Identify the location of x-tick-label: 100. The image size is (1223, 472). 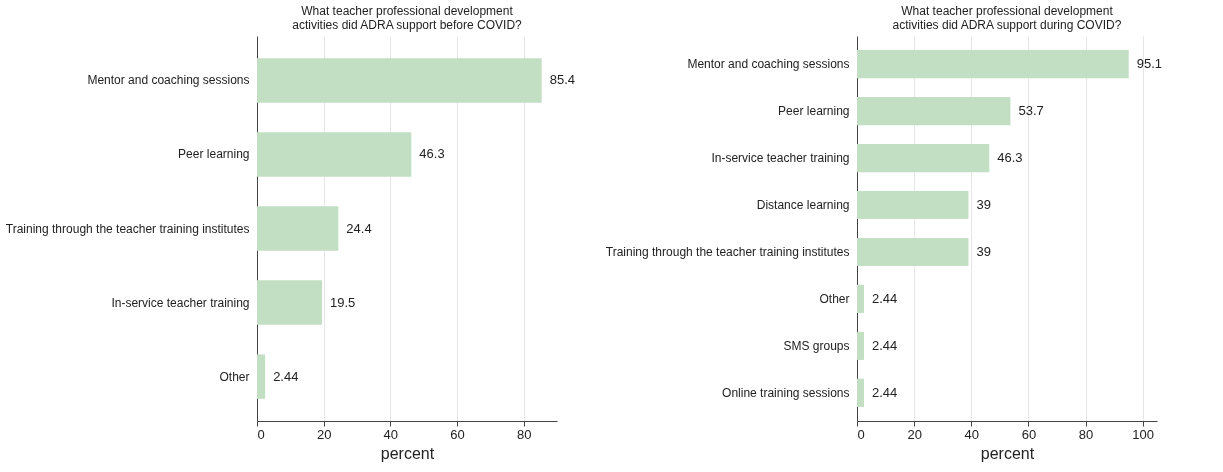
(1143, 434).